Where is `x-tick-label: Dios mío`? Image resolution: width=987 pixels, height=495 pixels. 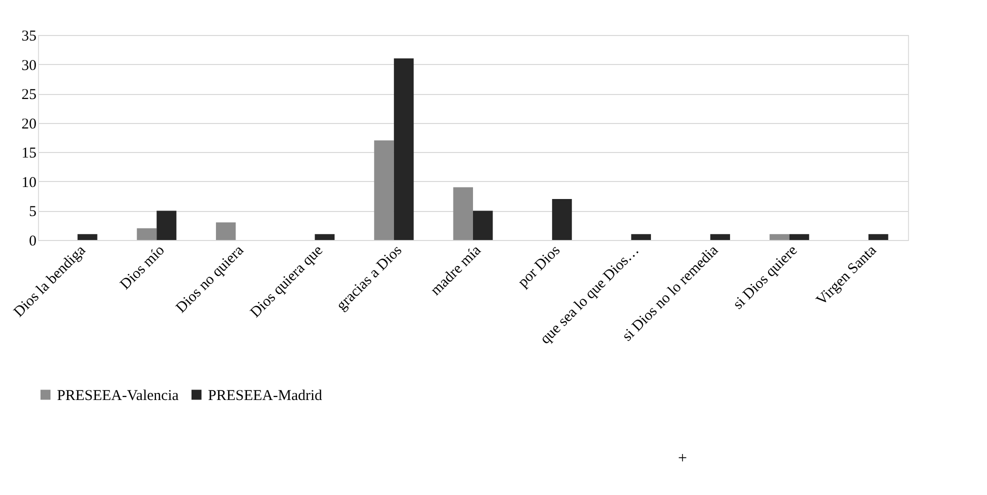 x-tick-label: Dios mío is located at coordinates (142, 268).